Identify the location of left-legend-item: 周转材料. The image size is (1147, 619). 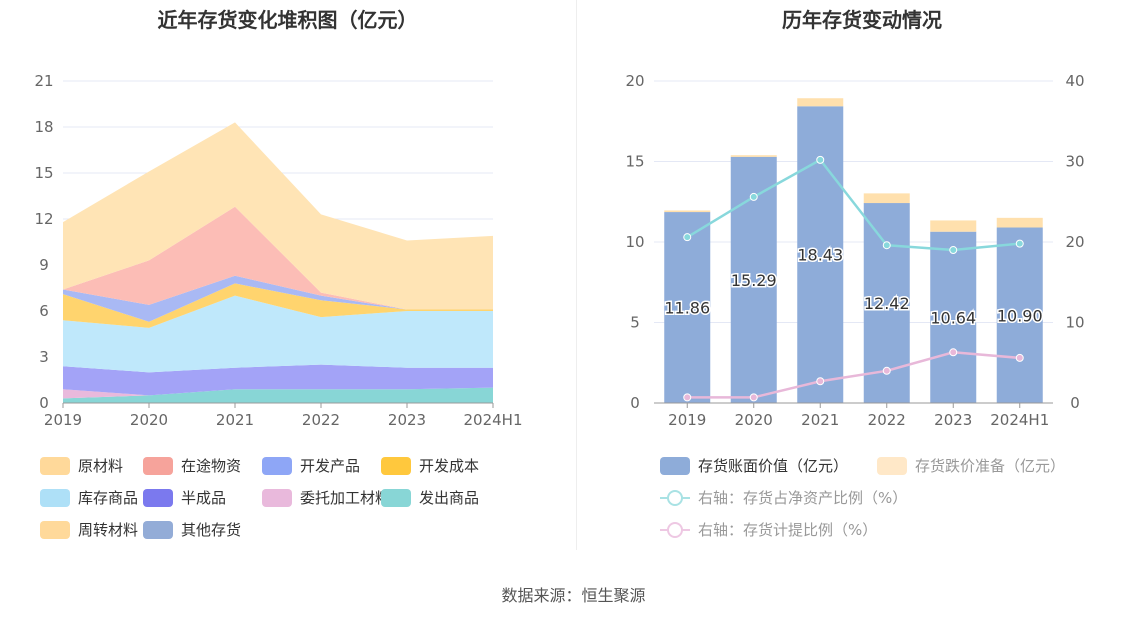
(89, 529).